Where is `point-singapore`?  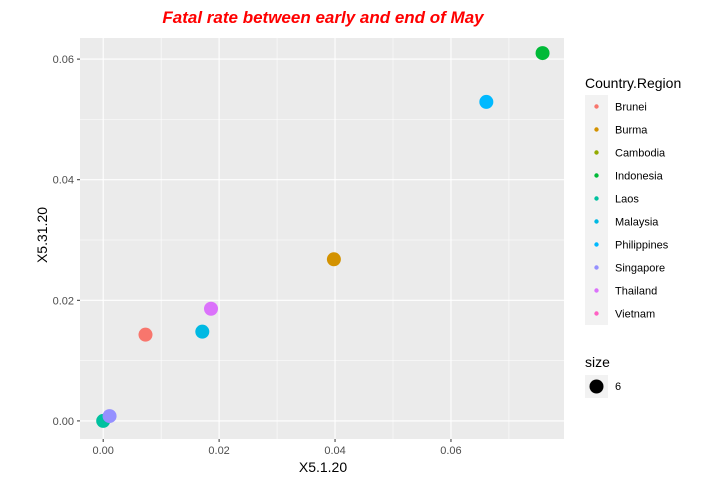
point-singapore is located at coordinates (109, 416).